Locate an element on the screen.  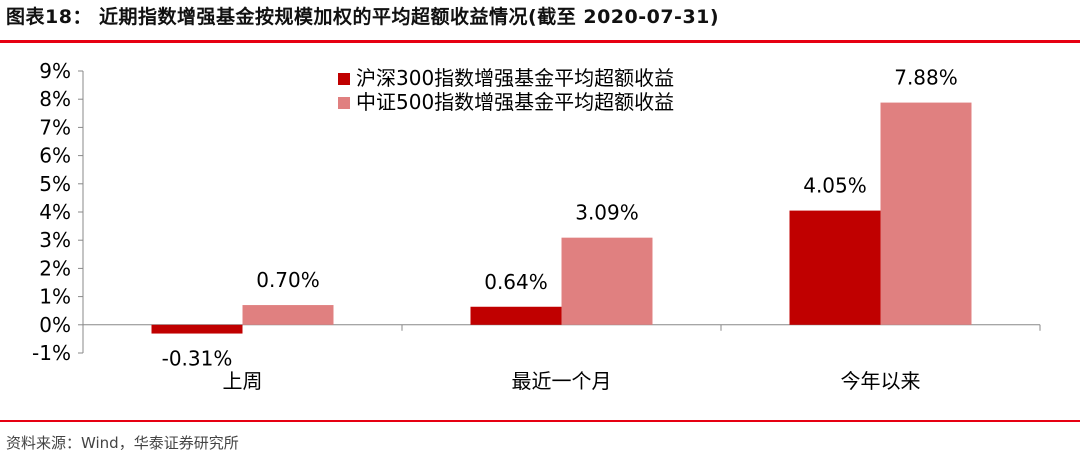
data-label: 4.05% is located at coordinates (835, 186).